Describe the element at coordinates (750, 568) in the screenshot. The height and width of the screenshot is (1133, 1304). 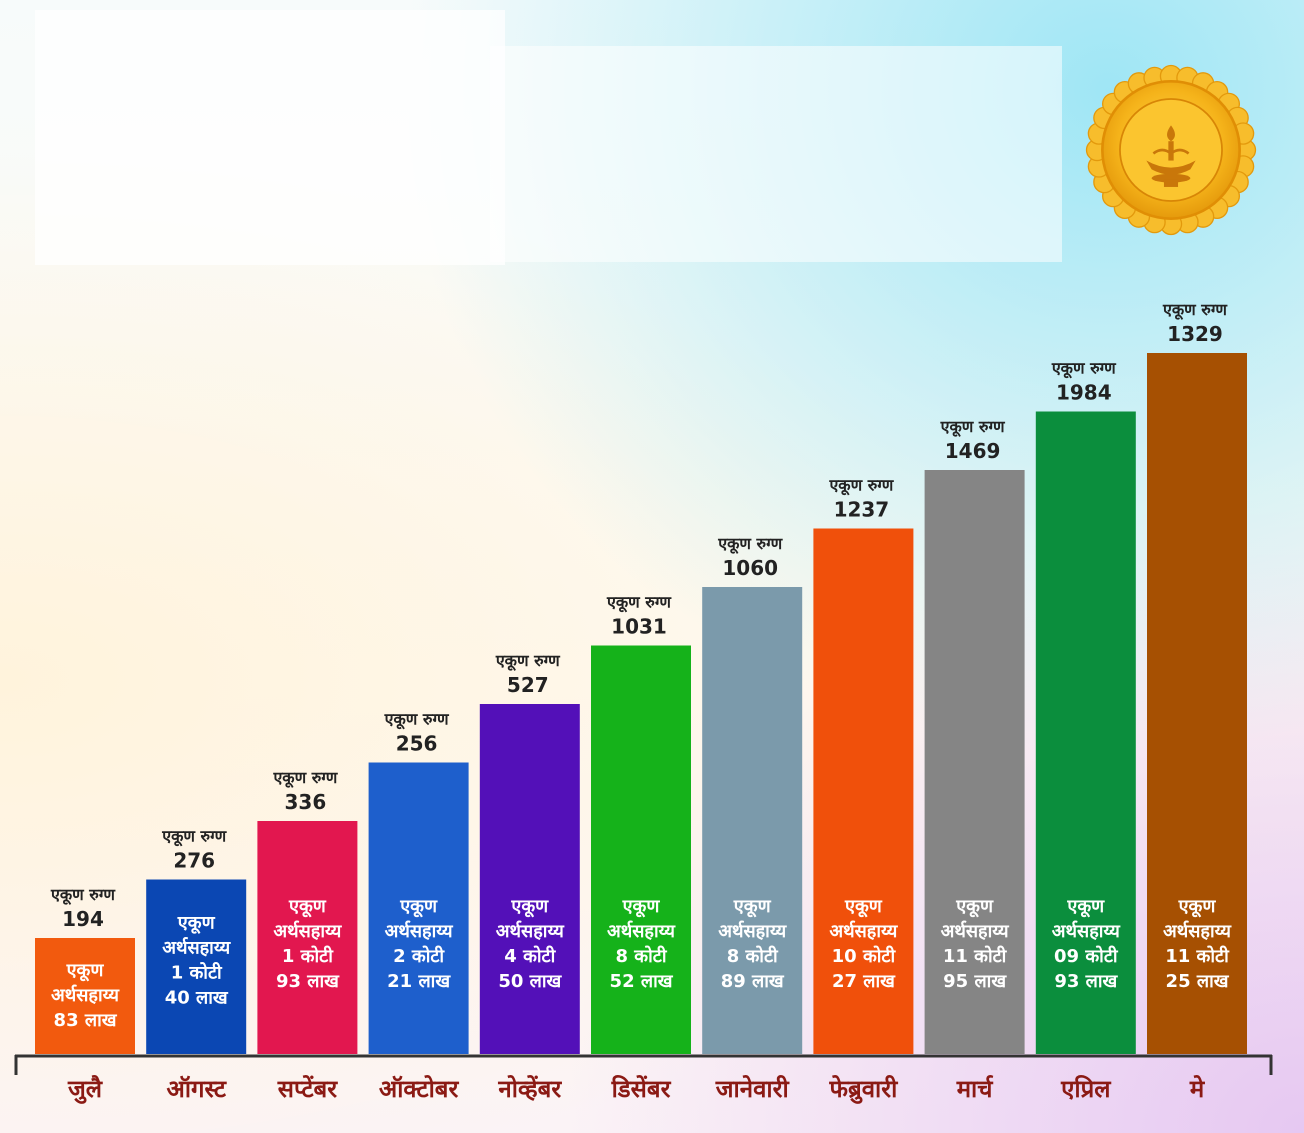
I see `bar-value-label: 1060` at that location.